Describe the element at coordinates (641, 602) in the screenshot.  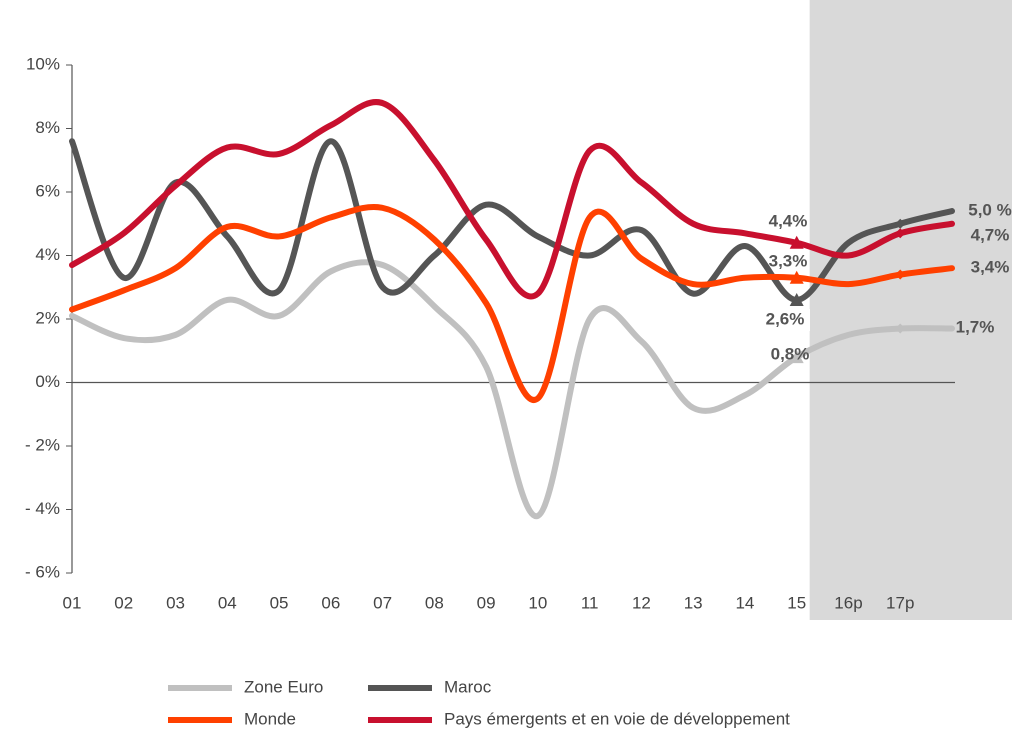
I see `x-tick-label: 12` at that location.